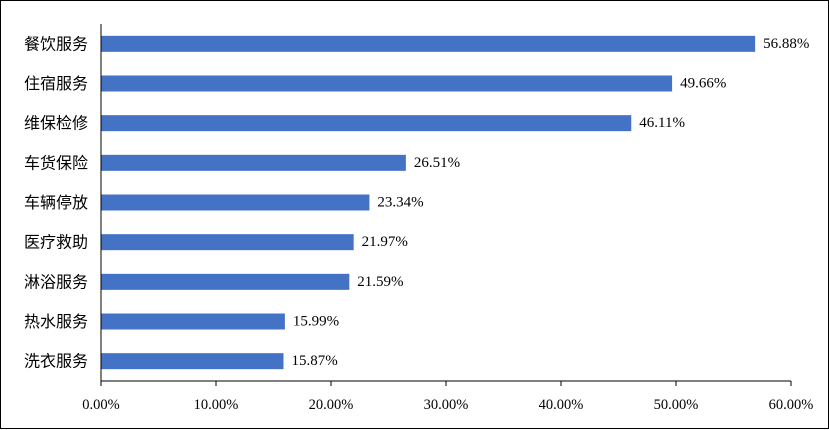  What do you see at coordinates (380, 282) in the screenshot?
I see `value-label-6: 21.59%` at bounding box center [380, 282].